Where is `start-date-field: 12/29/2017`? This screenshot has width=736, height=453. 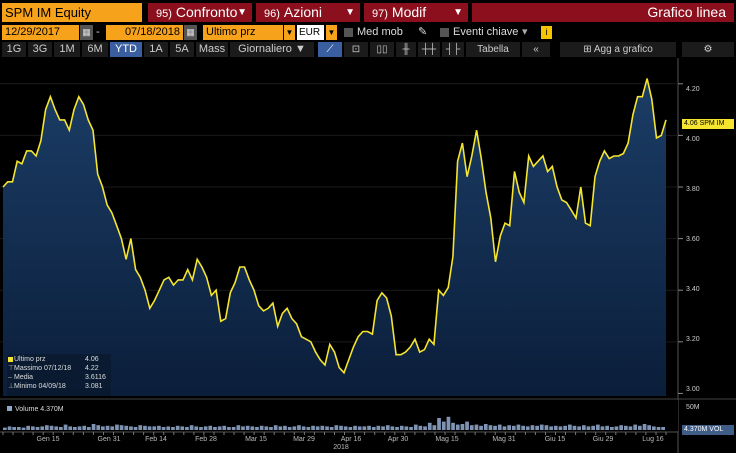
start-date-field: 12/29/2017 is located at coordinates (40, 32).